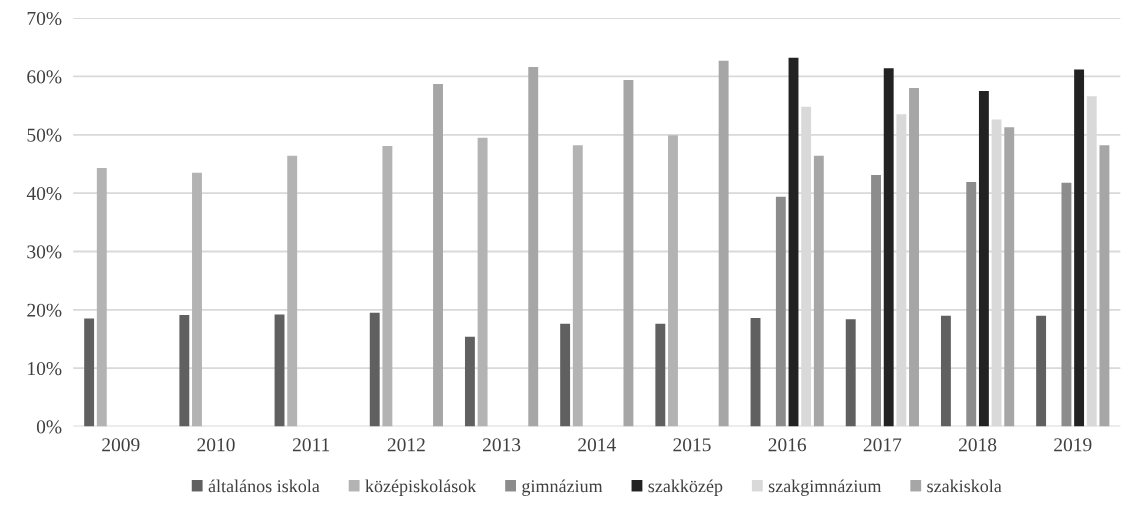 This screenshot has height=517, width=1126. I want to click on x-tick-label: 2012, so click(406, 445).